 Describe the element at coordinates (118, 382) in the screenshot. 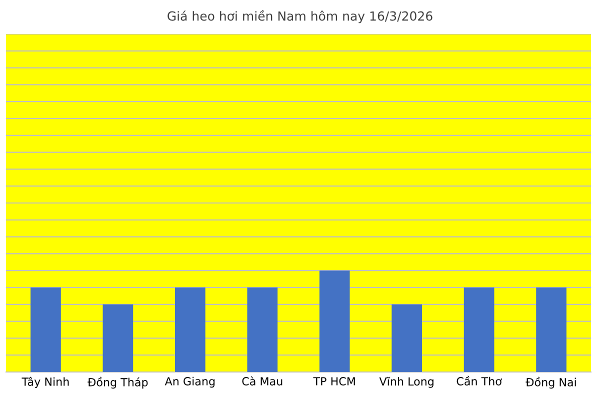

I see `x-tick-label: Đồng Tháp` at that location.